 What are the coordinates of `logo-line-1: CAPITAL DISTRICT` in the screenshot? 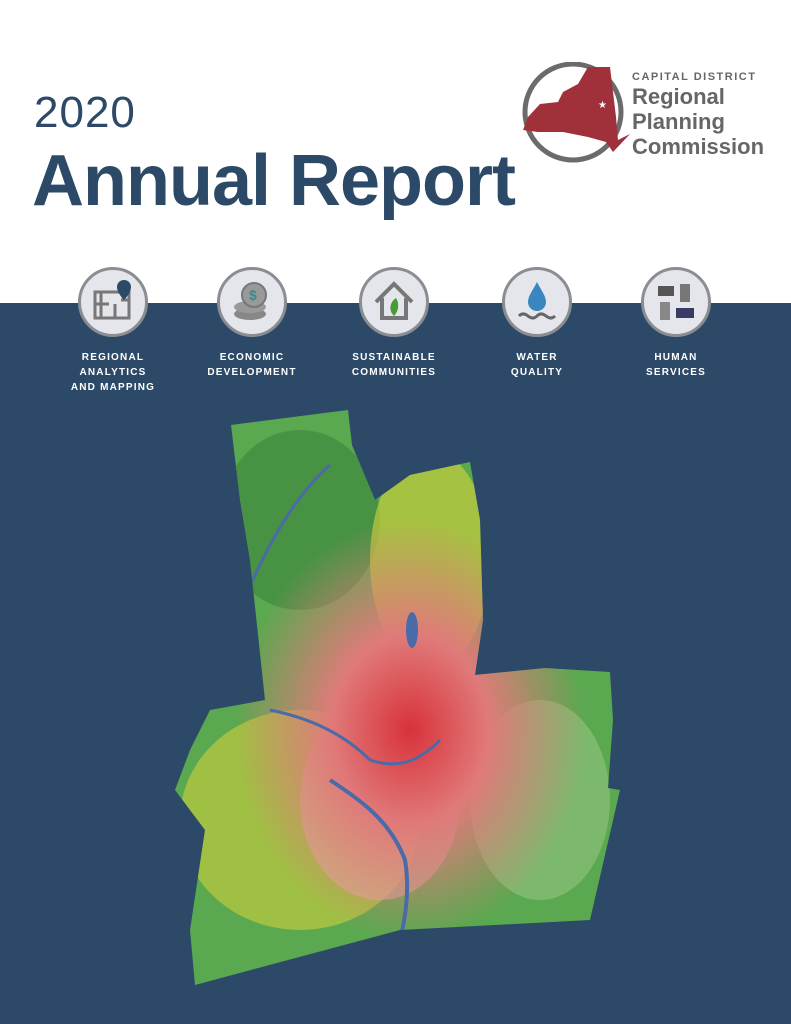 It's located at (694, 77).